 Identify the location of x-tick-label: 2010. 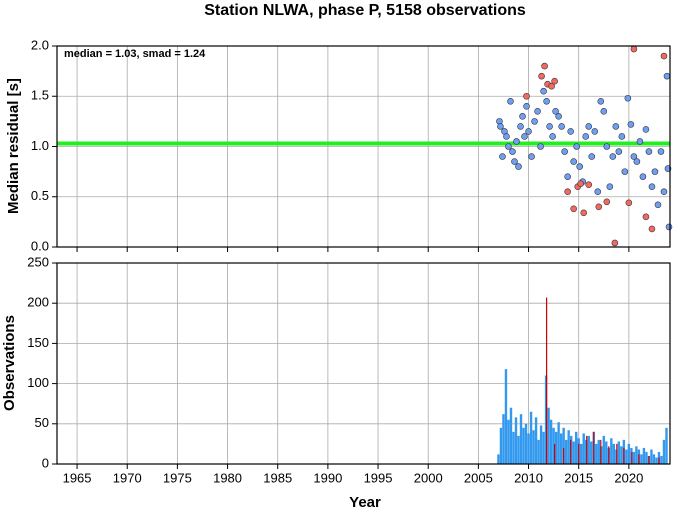
(528, 477).